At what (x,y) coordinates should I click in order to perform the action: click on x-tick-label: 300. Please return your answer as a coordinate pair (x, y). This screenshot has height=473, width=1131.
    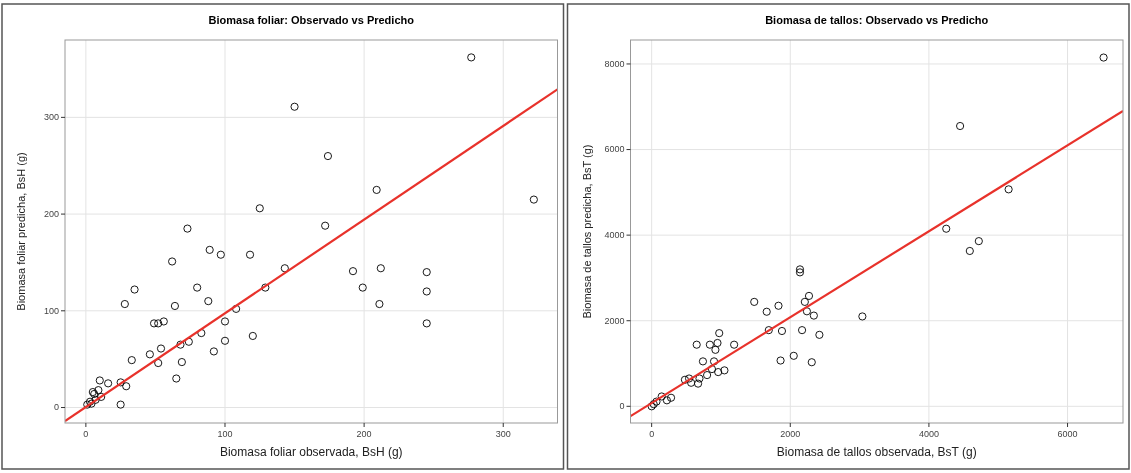
    Looking at the image, I should click on (503, 434).